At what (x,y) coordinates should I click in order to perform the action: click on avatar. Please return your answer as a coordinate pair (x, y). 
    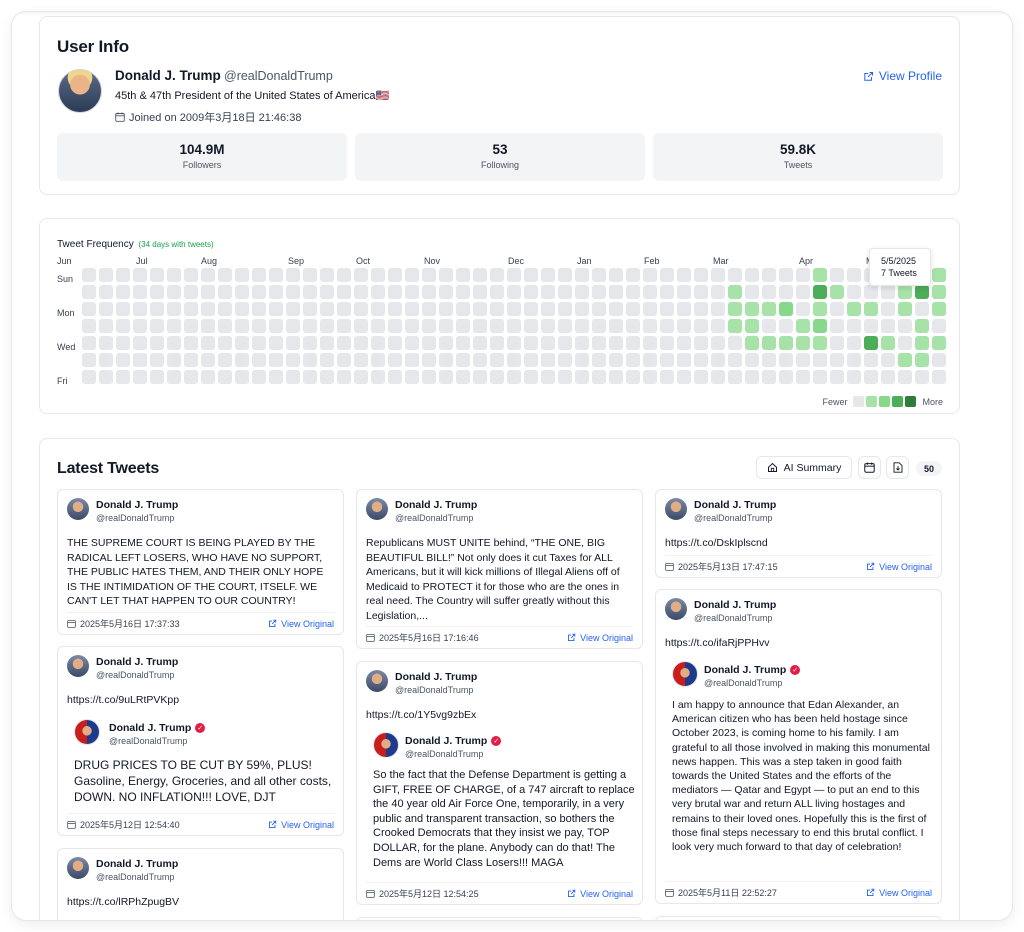
    Looking at the image, I should click on (80, 91).